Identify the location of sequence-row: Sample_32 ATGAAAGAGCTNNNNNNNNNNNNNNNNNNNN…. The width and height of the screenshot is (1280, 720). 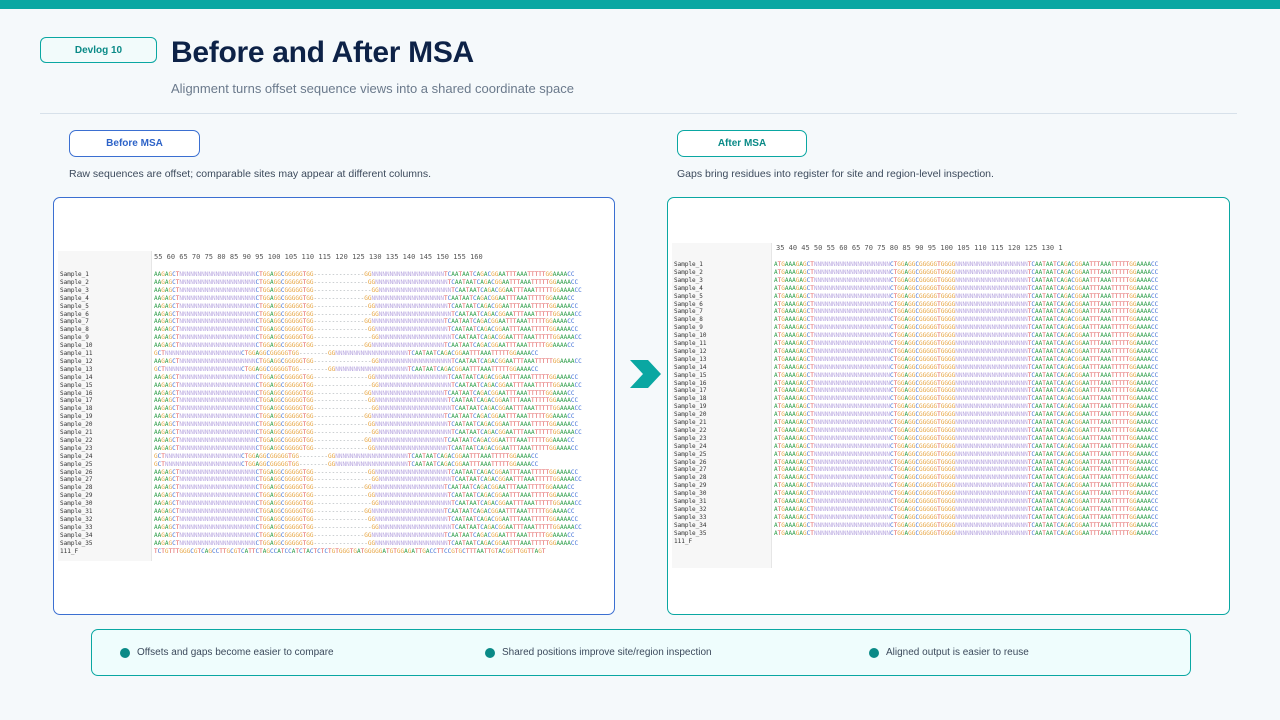
(915, 510).